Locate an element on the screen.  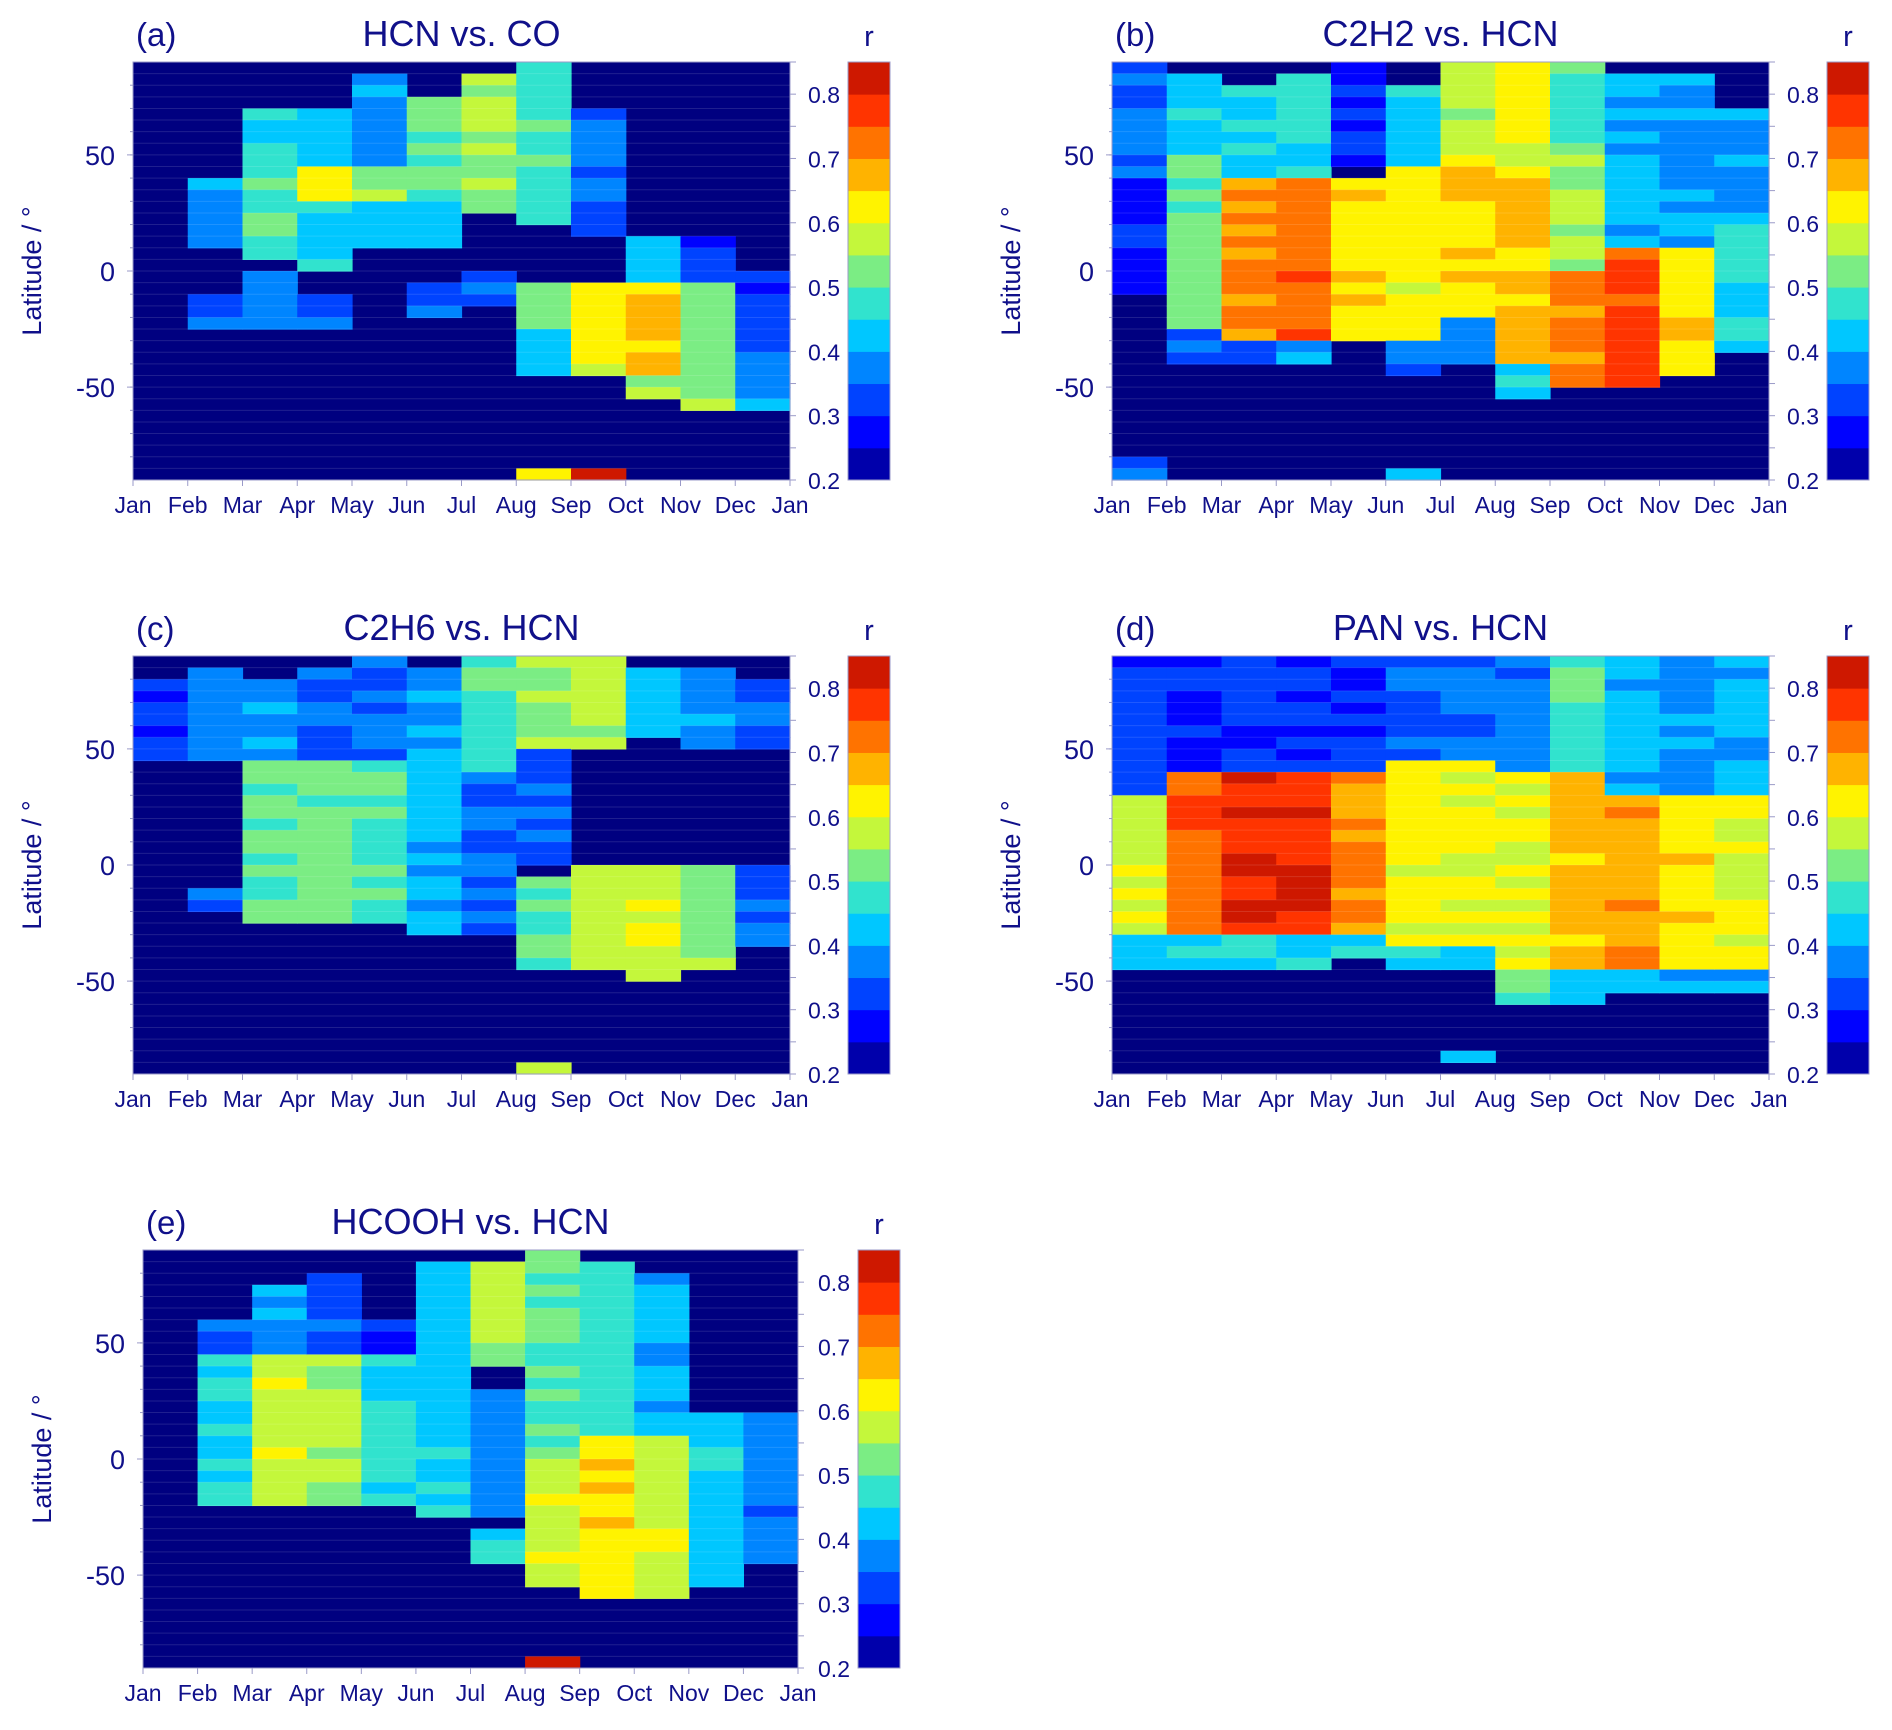
colorbar-tick-label: 0.4 is located at coordinates (824, 352).